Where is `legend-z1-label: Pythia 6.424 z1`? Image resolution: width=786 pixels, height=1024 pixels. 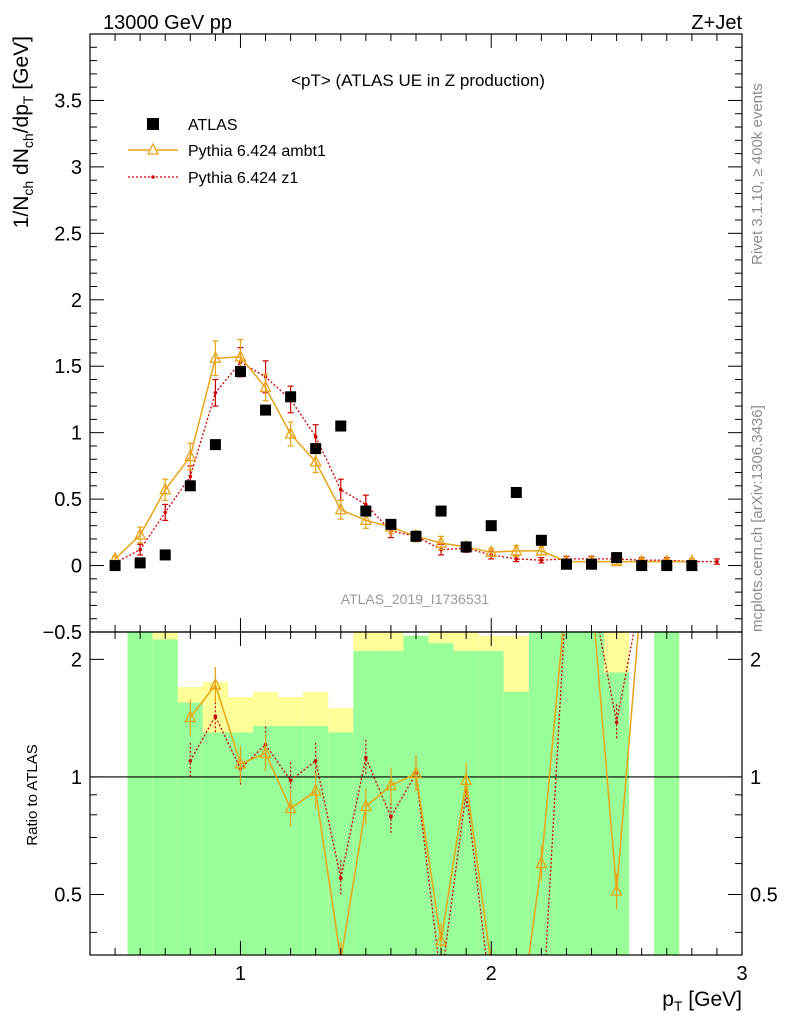
legend-z1-label: Pythia 6.424 z1 is located at coordinates (243, 178).